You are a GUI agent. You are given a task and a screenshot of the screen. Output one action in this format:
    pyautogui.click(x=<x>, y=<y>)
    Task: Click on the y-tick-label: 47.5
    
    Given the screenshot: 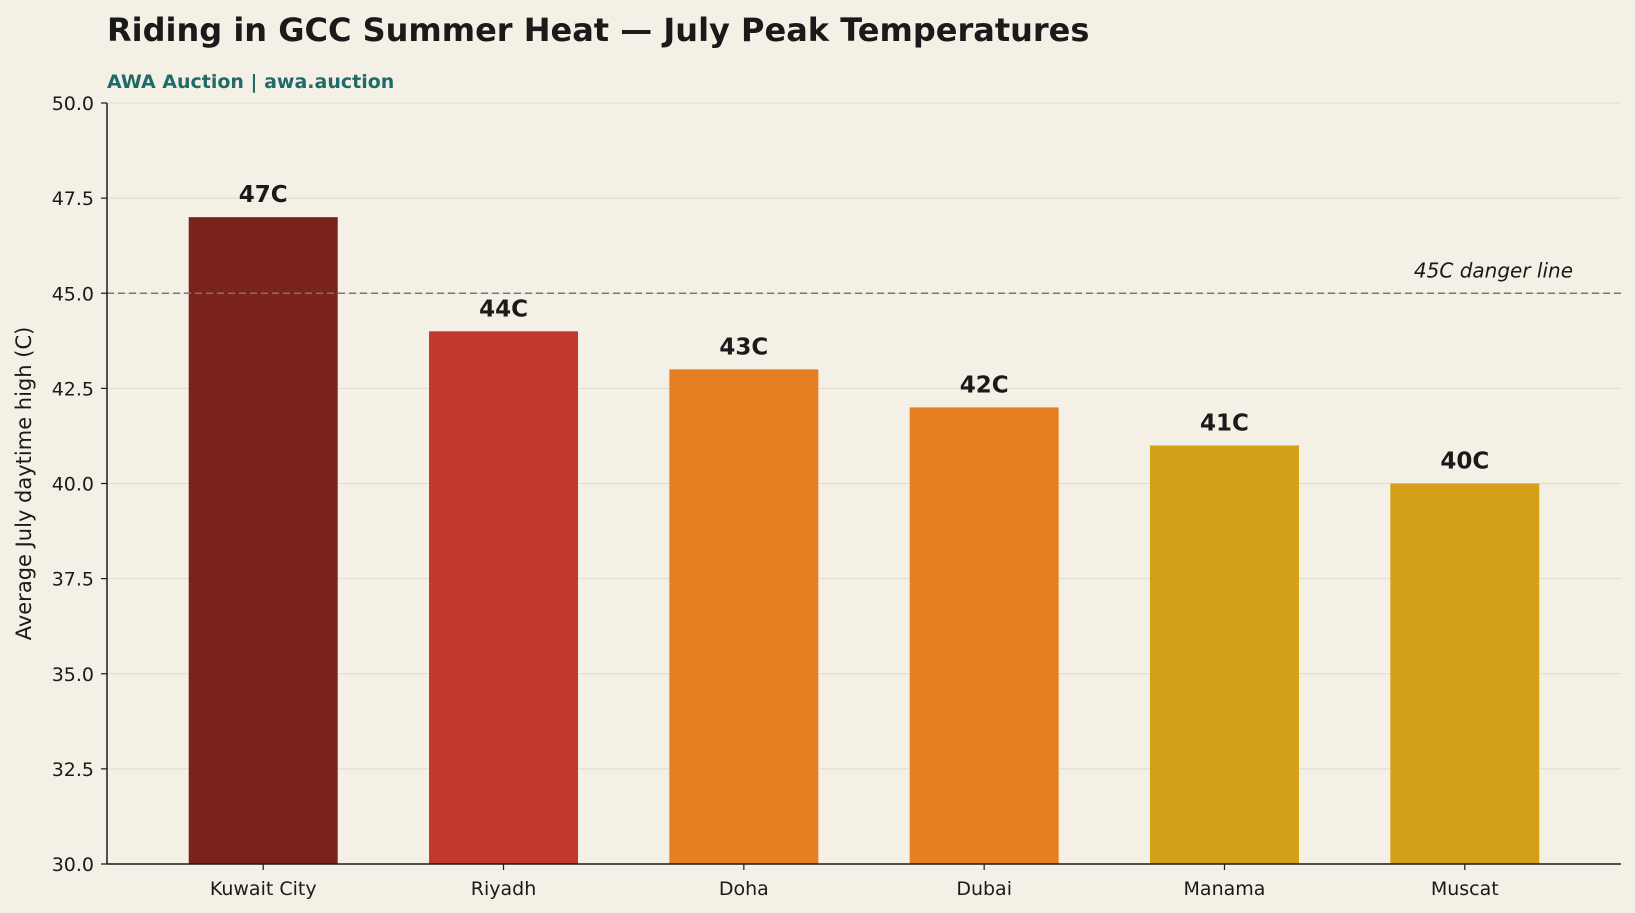 What is the action you would take?
    pyautogui.click(x=73, y=199)
    